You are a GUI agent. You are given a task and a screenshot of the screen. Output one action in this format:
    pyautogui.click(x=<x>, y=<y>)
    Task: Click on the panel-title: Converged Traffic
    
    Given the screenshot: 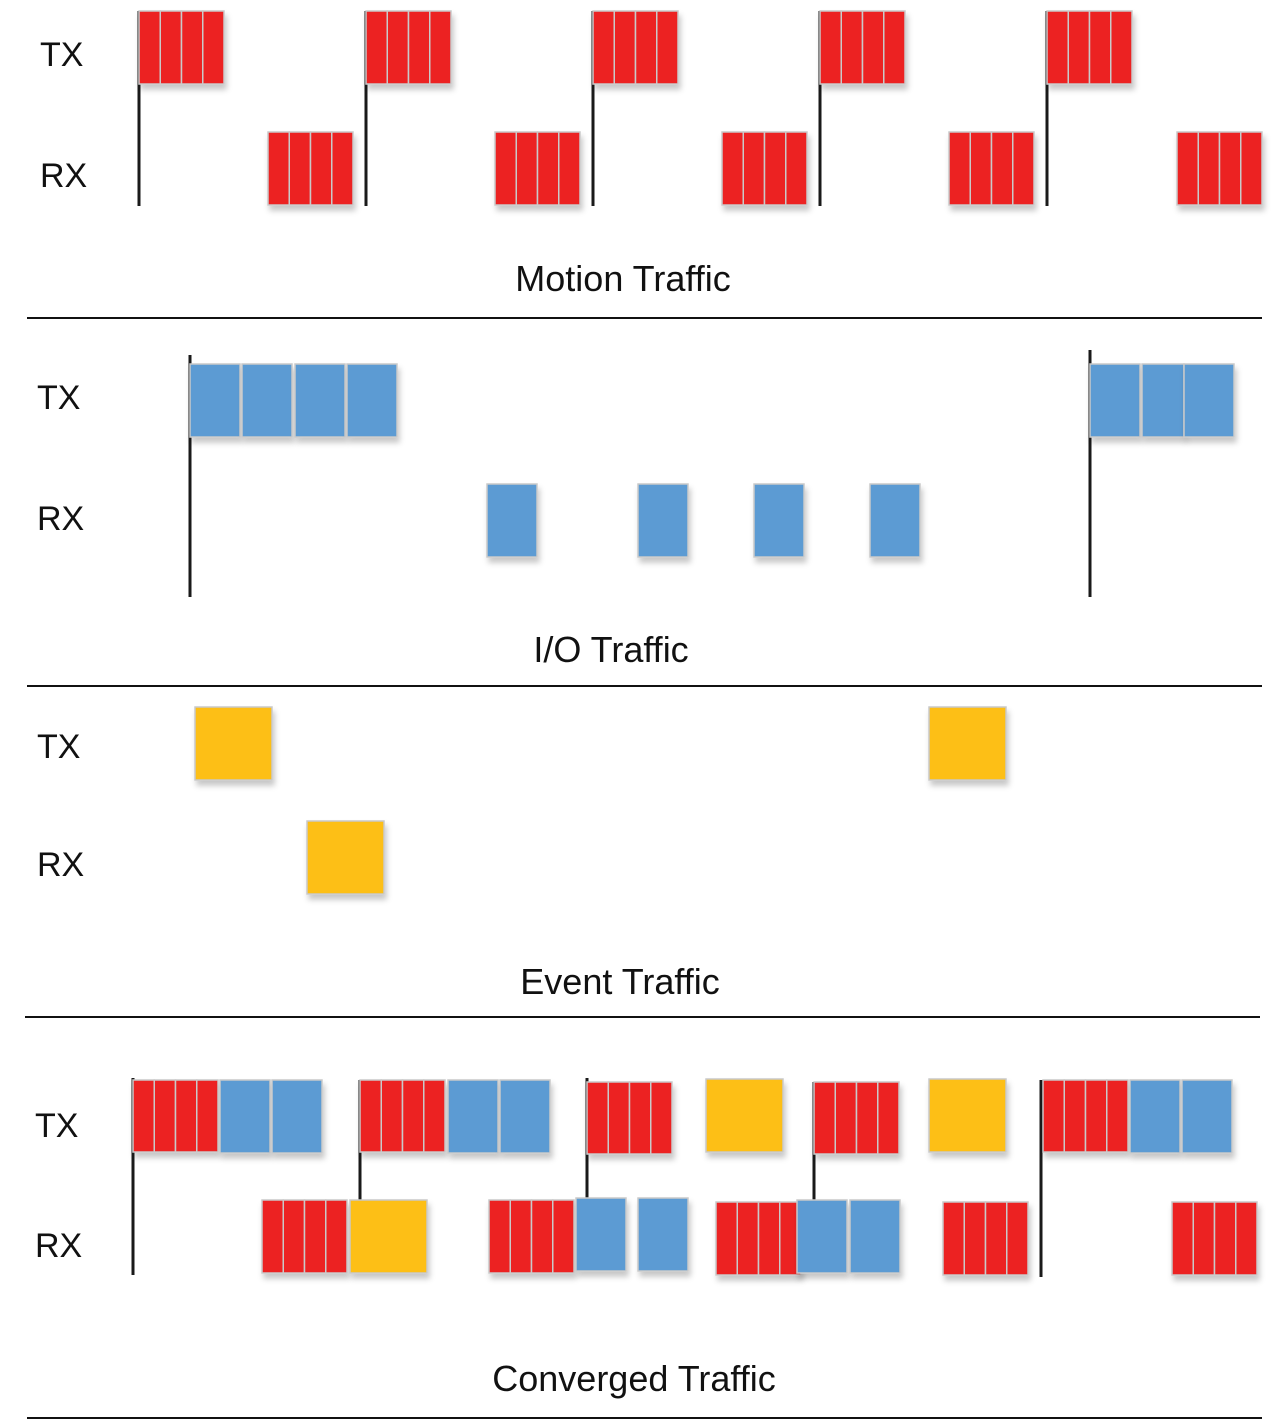 What is the action you would take?
    pyautogui.click(x=633, y=1378)
    